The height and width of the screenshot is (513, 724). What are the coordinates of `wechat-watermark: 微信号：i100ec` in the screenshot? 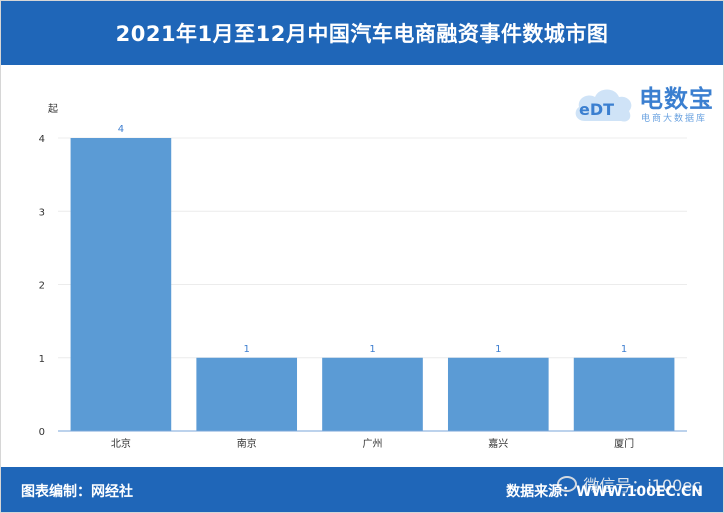 It's located at (629, 484).